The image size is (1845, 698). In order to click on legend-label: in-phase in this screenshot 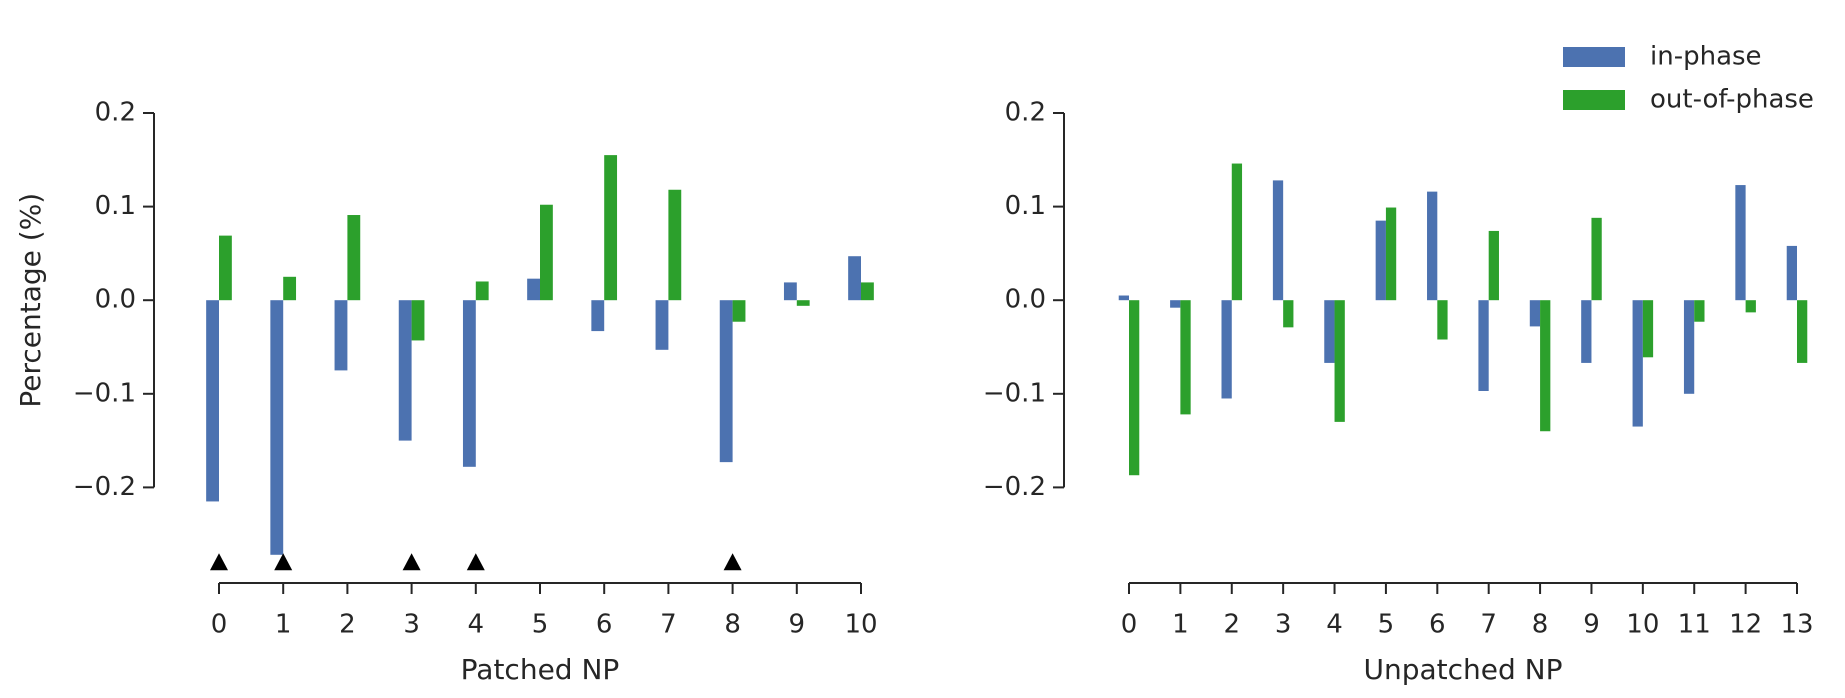, I will do `click(1706, 57)`.